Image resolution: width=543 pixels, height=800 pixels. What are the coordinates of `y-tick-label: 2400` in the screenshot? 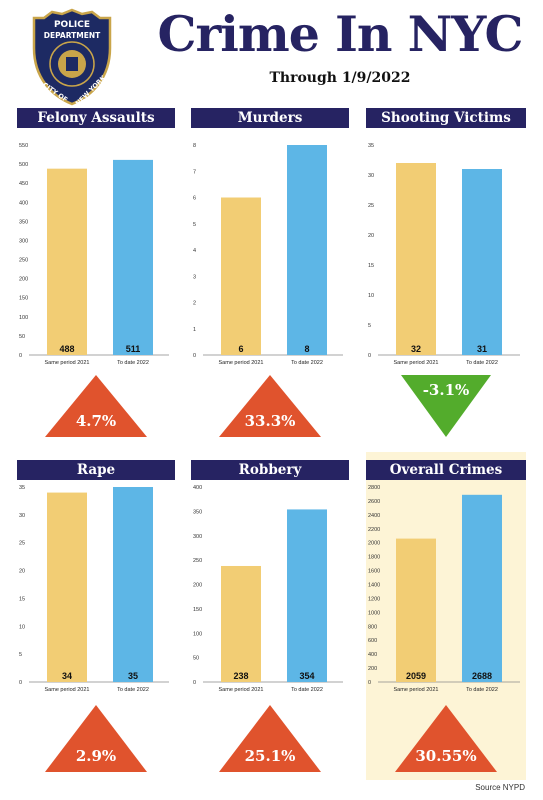 It's located at (374, 516).